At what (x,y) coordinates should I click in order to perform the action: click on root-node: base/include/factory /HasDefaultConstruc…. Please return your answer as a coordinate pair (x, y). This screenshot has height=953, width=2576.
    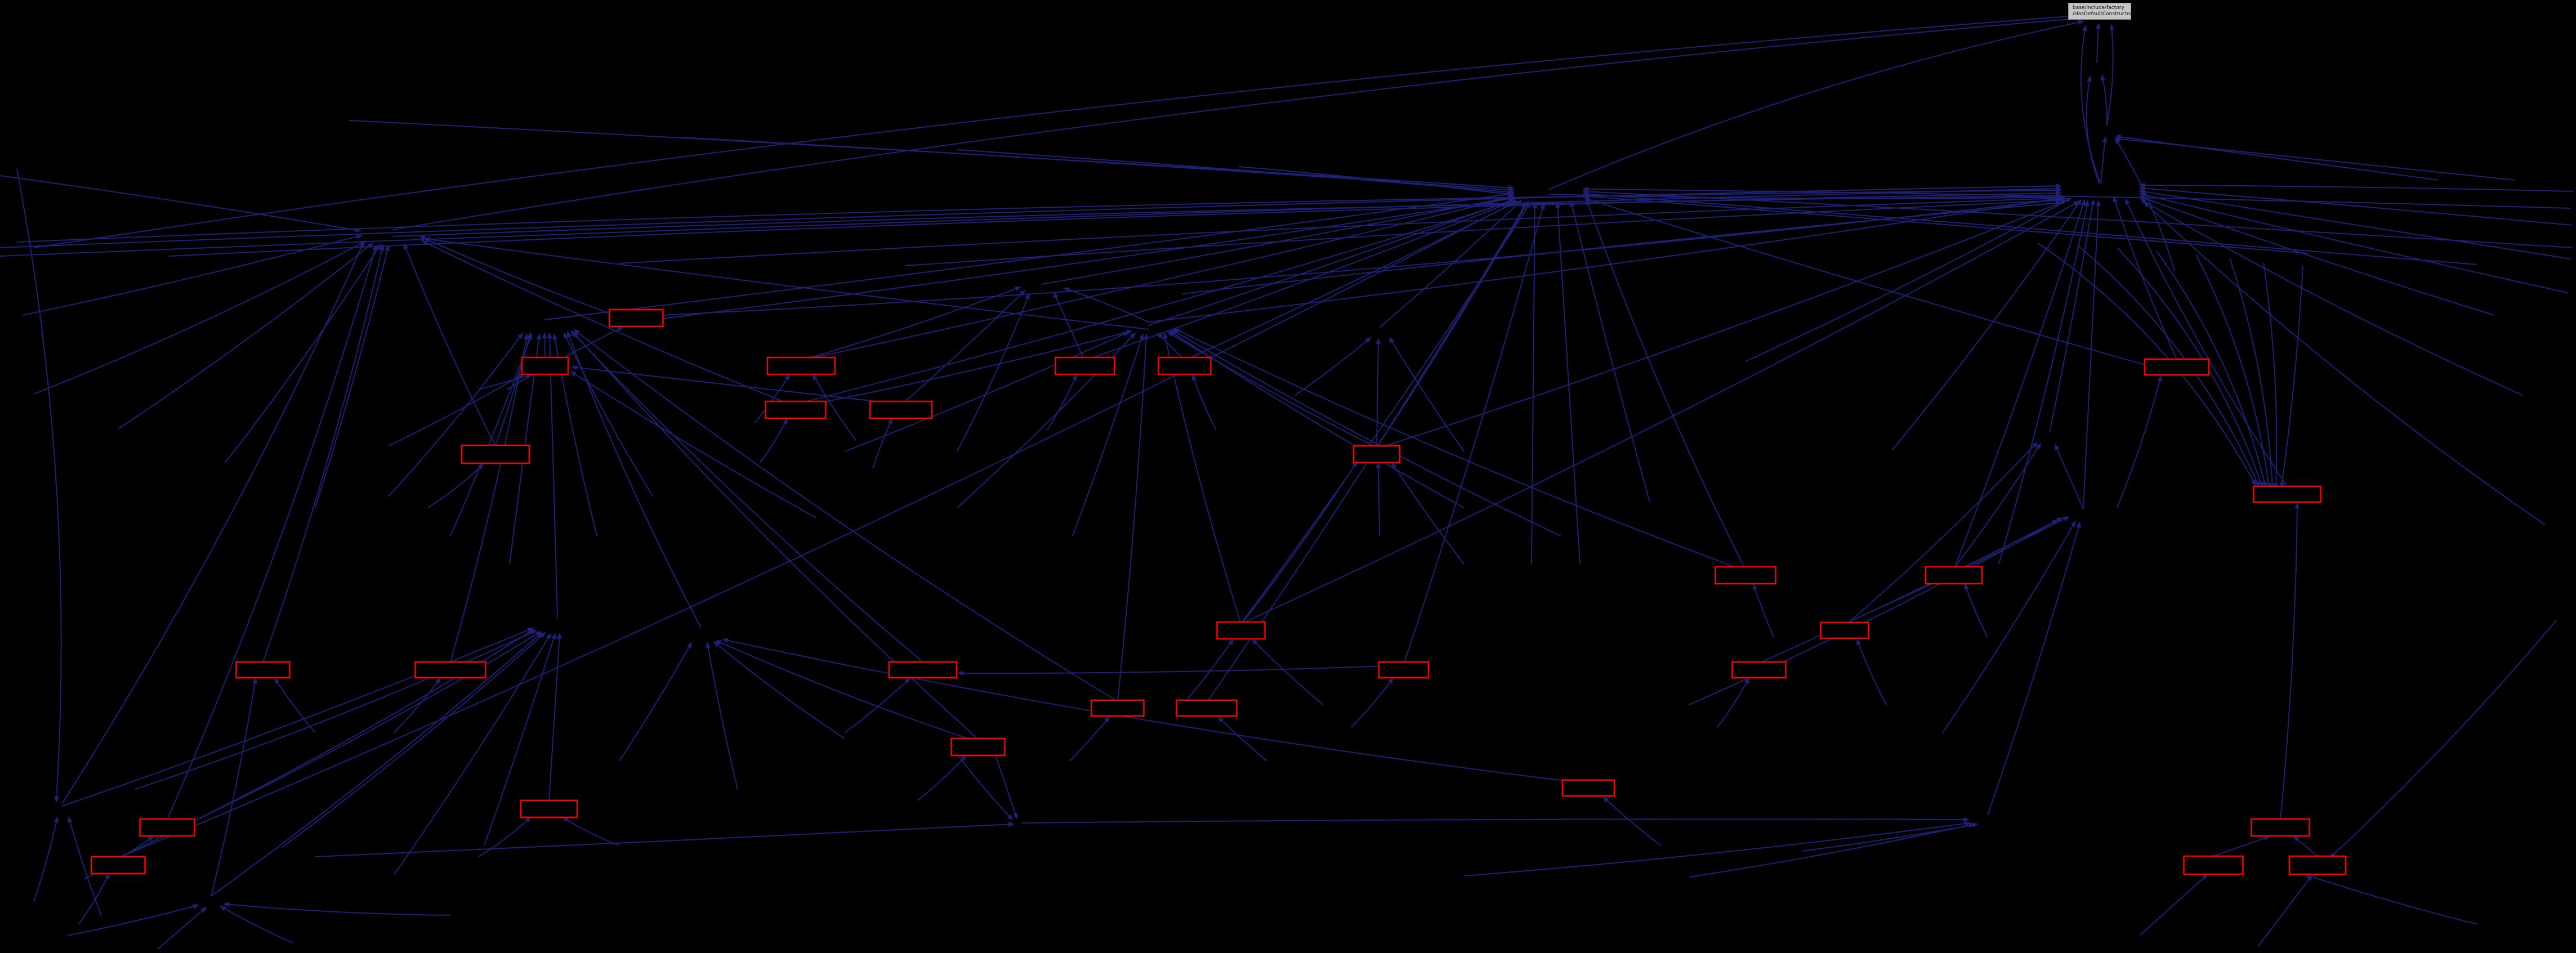
    Looking at the image, I should click on (2102, 11).